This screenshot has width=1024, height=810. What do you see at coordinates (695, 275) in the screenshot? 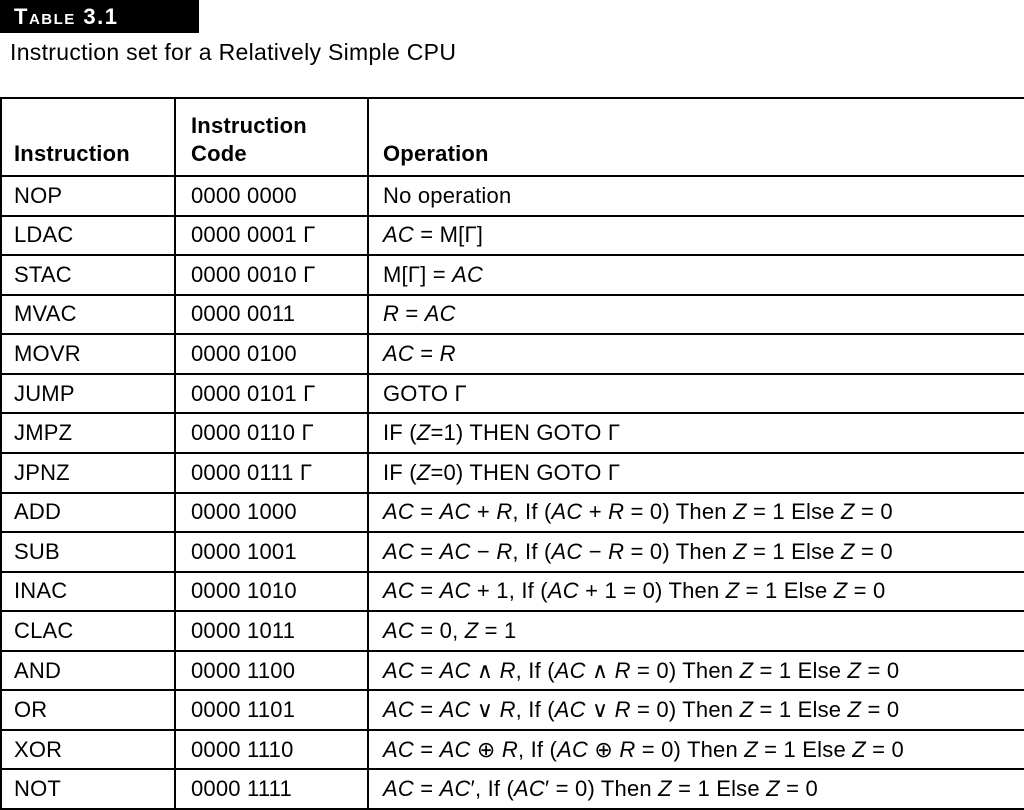
I see `cell-operation: M[Γ] = AC` at bounding box center [695, 275].